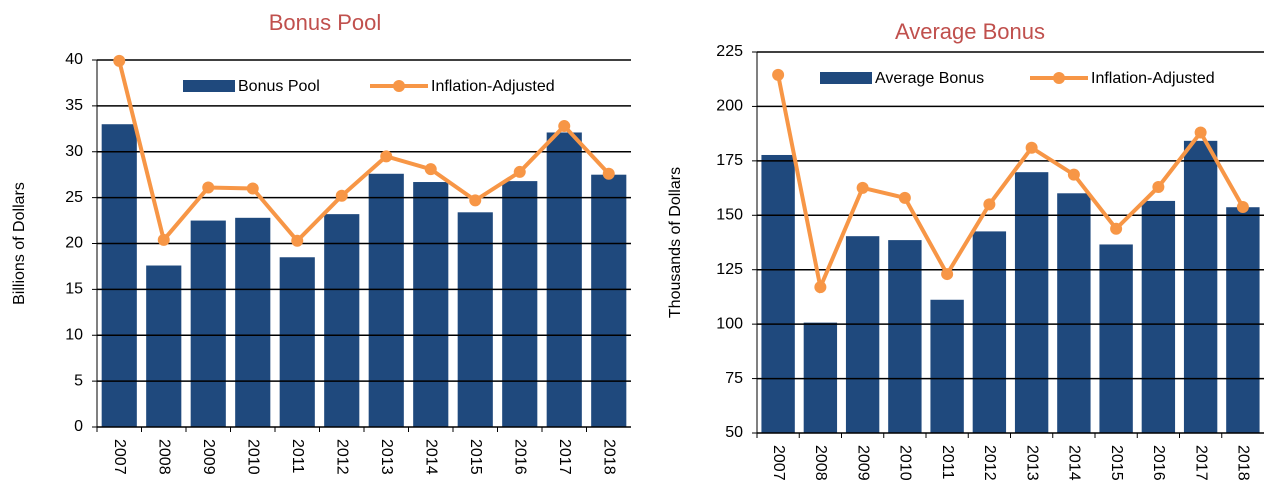 The height and width of the screenshot is (492, 1264). I want to click on y-tick-label: 175, so click(729, 160).